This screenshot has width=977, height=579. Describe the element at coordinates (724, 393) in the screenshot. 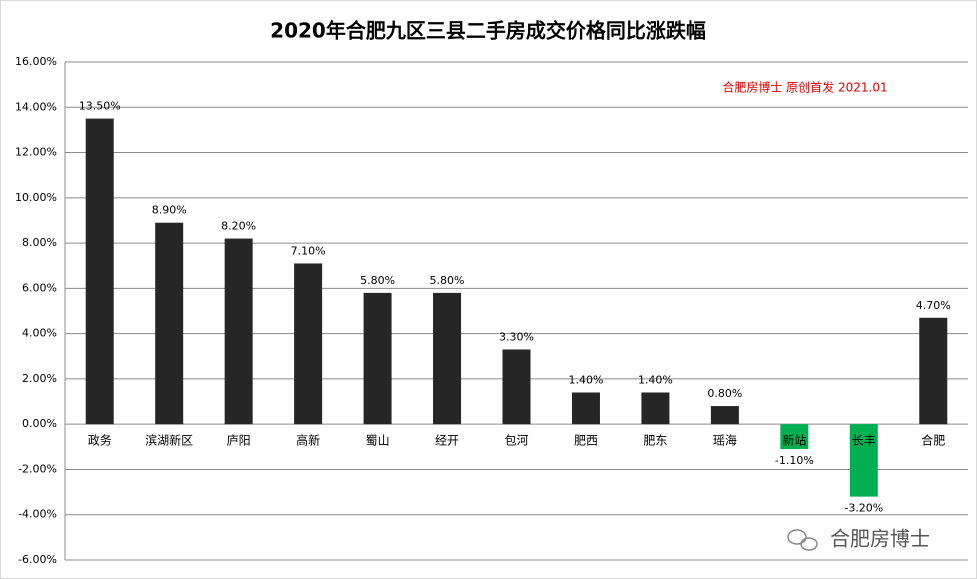

I see `value-label: 0.80%` at that location.